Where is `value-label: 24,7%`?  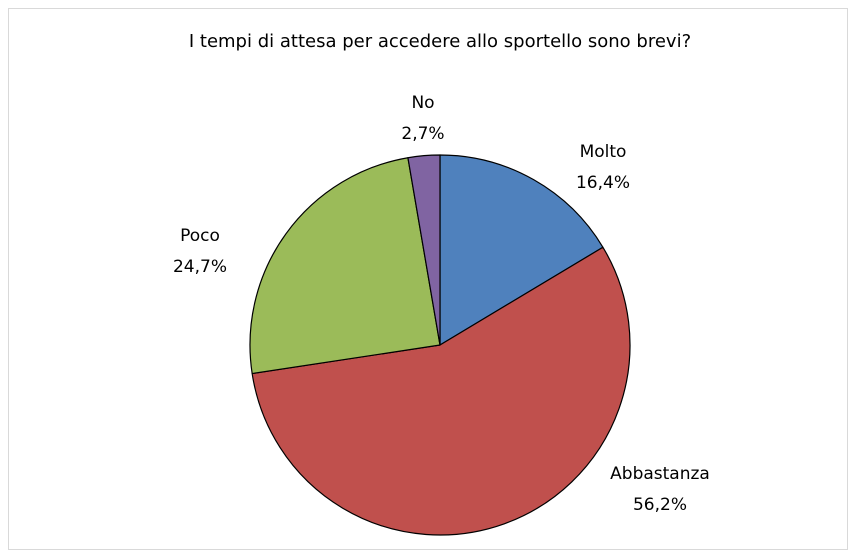 value-label: 24,7% is located at coordinates (200, 267).